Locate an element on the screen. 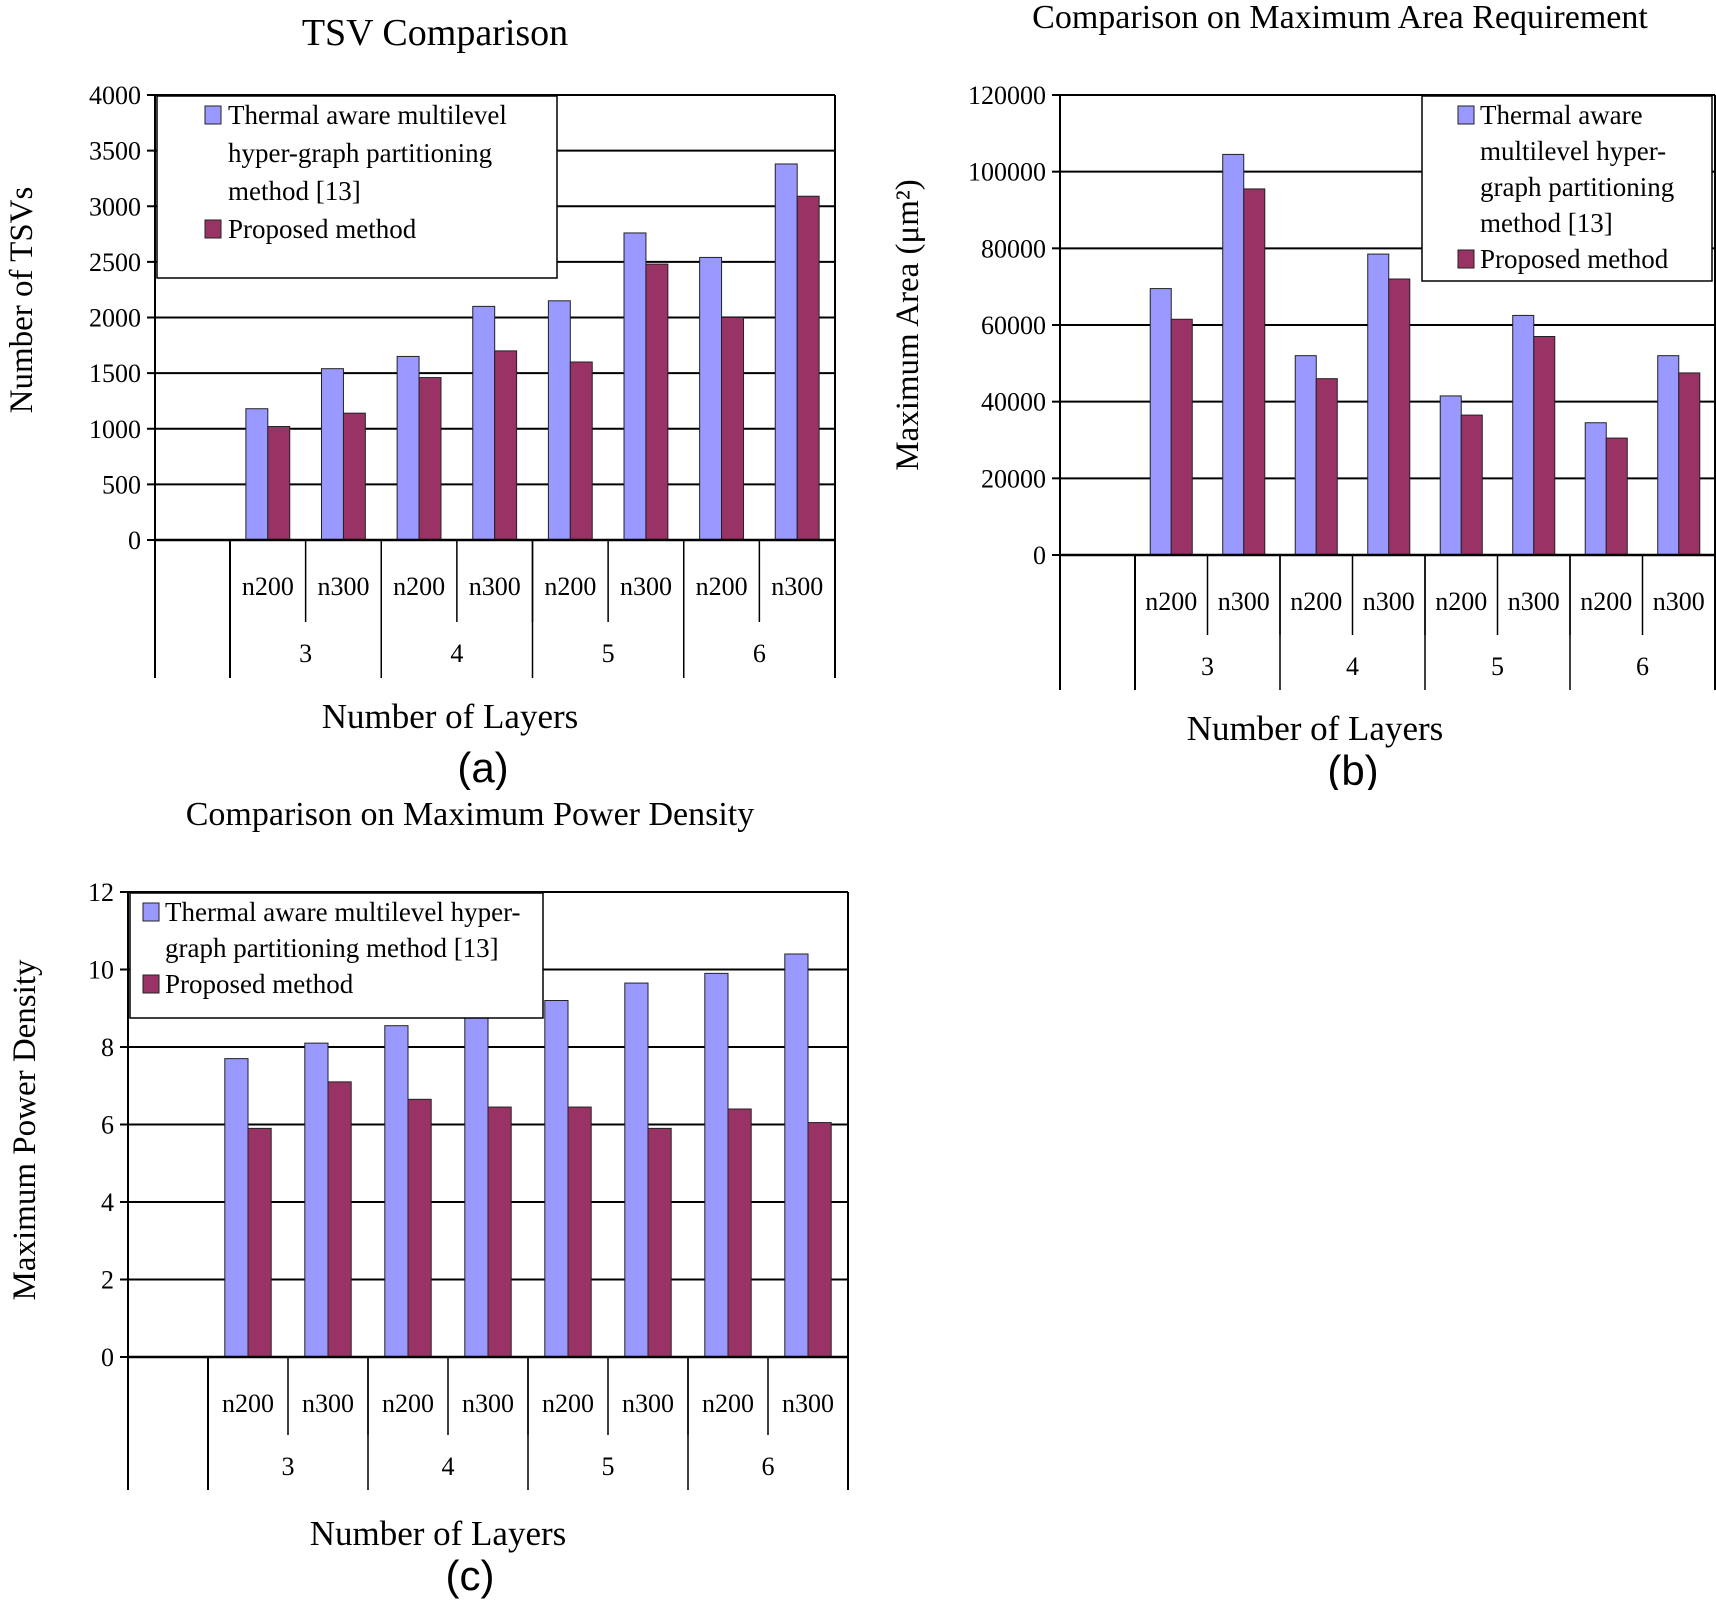 The width and height of the screenshot is (1716, 1610). y-tick-label: 120000 is located at coordinates (1007, 95).